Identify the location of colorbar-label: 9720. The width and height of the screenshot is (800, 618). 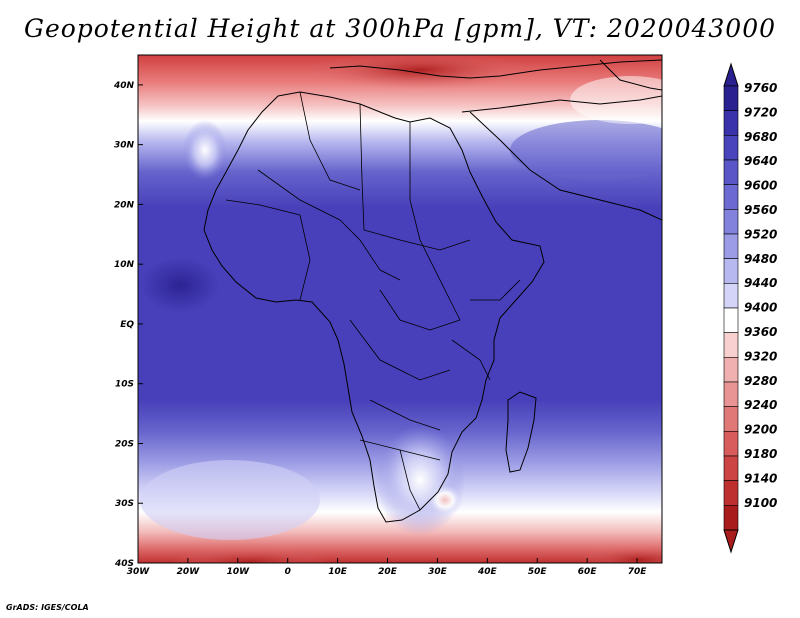
(760, 112).